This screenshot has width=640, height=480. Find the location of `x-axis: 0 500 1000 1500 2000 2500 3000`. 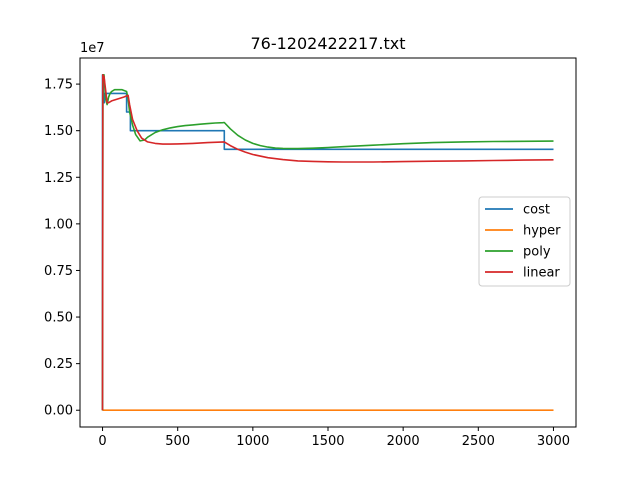

x-axis: 0 500 1000 1500 2000 2500 3000 is located at coordinates (334, 438).